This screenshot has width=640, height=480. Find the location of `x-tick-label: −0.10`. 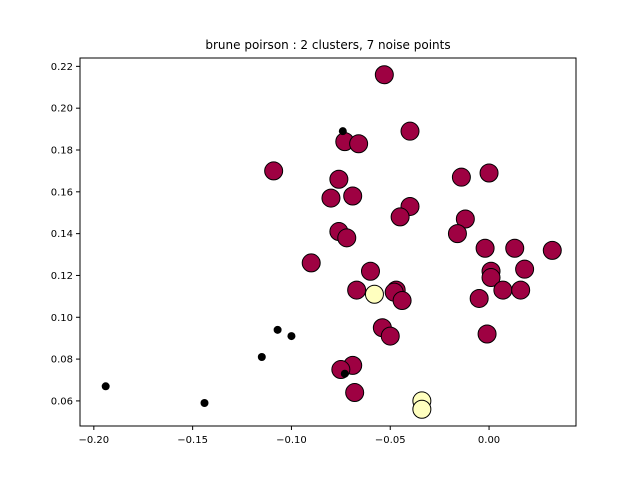

x-tick-label: −0.10 is located at coordinates (291, 440).